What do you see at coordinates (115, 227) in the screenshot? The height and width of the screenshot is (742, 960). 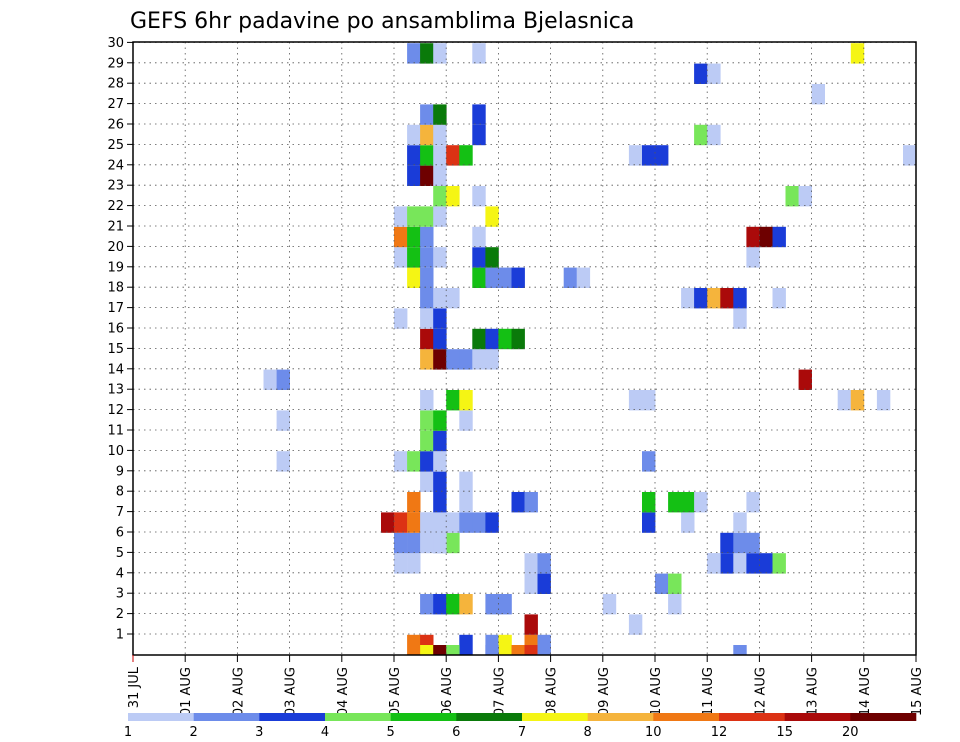 I see `y-tick-label: 21` at bounding box center [115, 227].